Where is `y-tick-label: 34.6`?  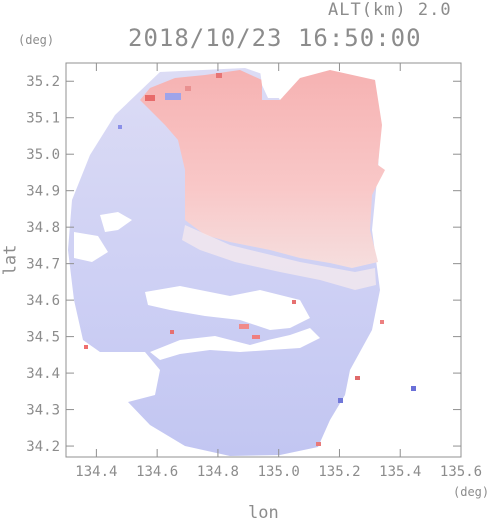 y-tick-label: 34.6 is located at coordinates (43, 301).